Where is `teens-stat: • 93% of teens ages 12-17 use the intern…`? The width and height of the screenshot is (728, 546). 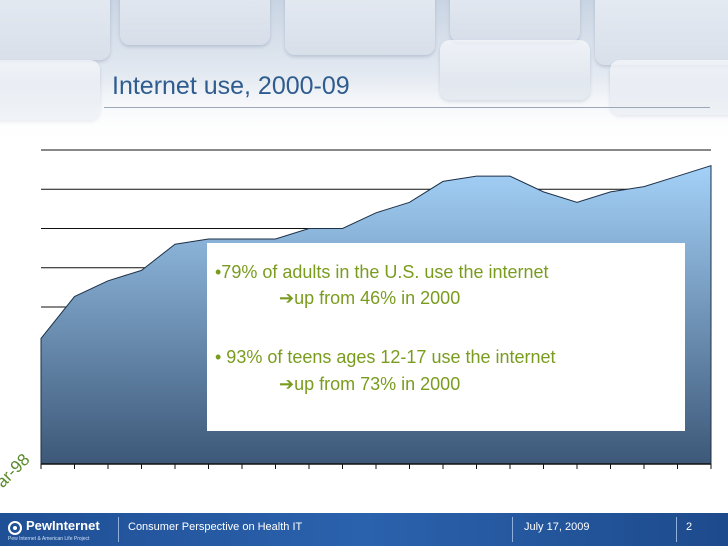
teens-stat: • 93% of teens ages 12-17 use the intern… is located at coordinates (385, 357).